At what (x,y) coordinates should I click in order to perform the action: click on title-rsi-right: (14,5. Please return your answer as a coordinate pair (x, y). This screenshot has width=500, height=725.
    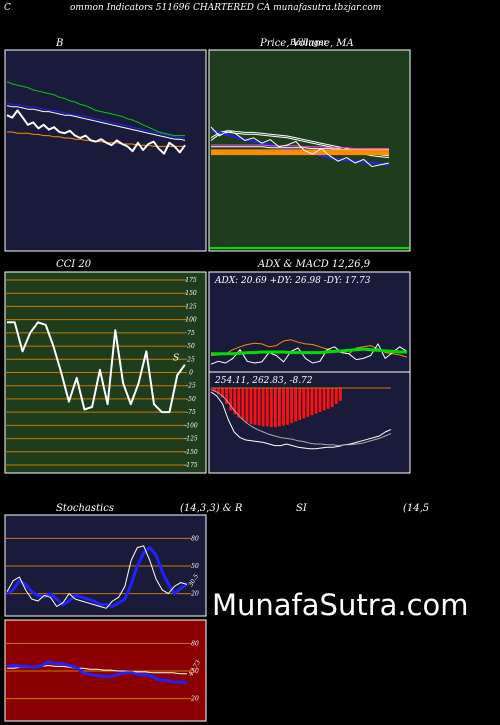
    Looking at the image, I should click on (416, 508).